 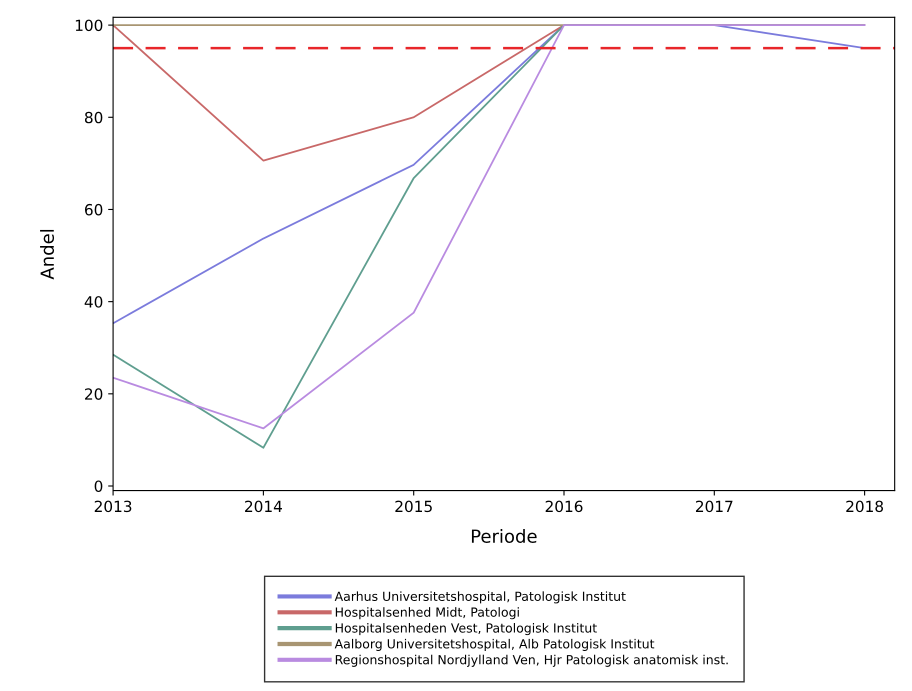 I want to click on x-tick-label: 2018, so click(x=865, y=506).